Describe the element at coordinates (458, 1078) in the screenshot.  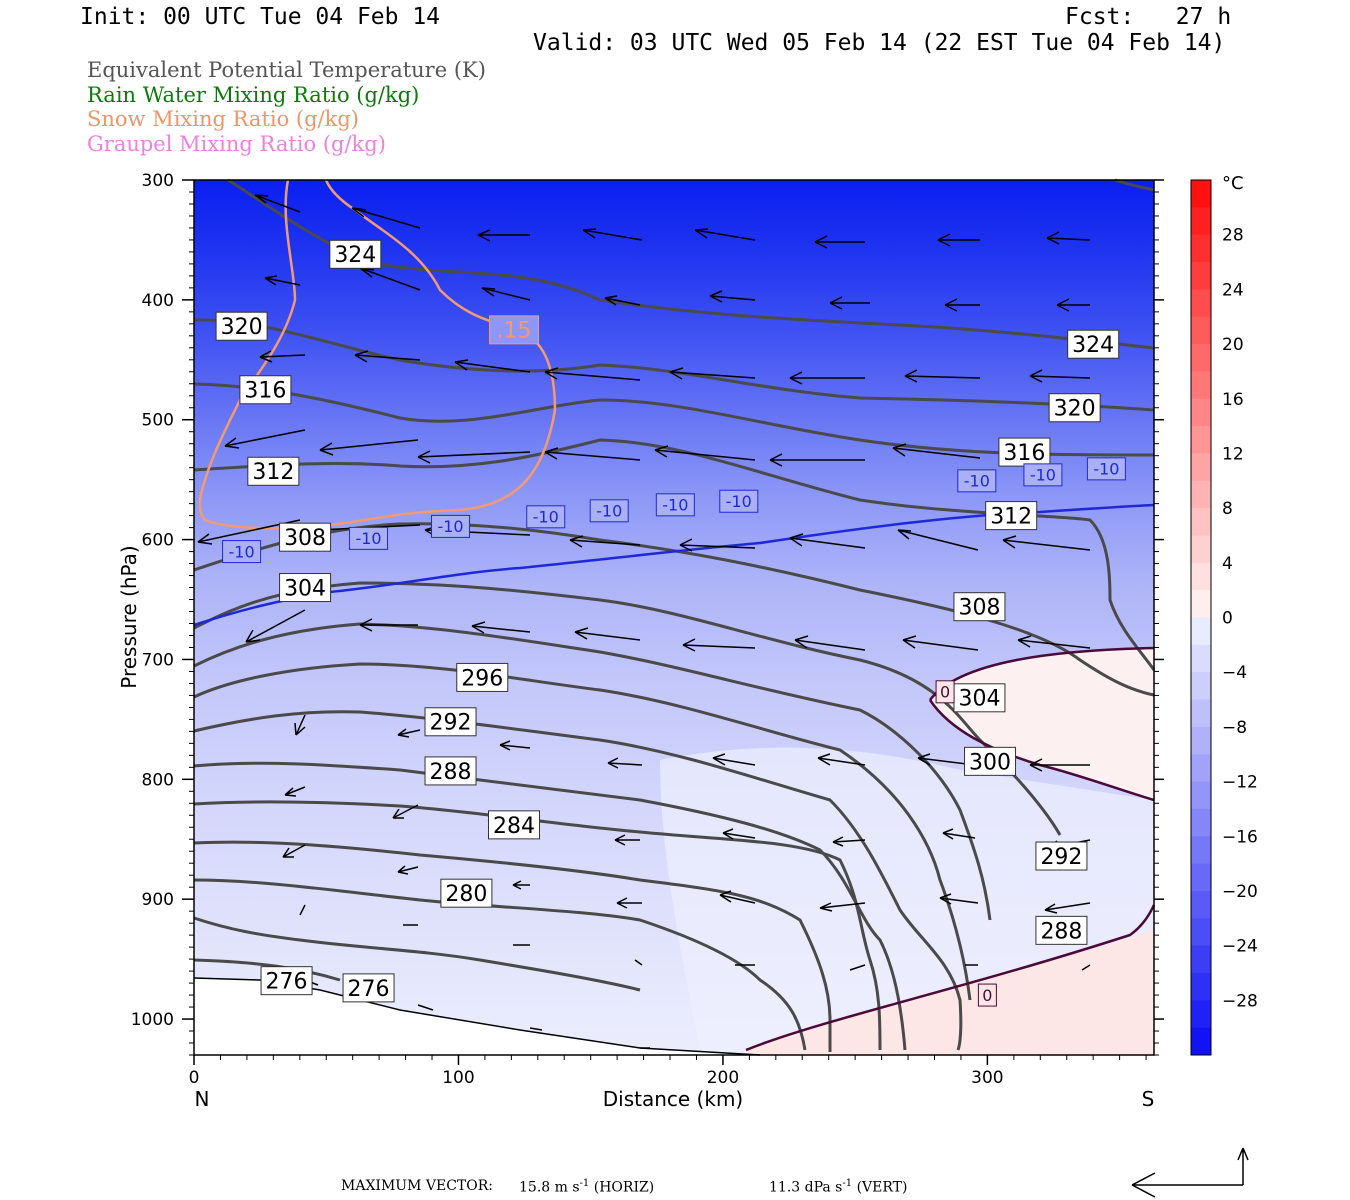
I see `x-tick-label: 100` at that location.